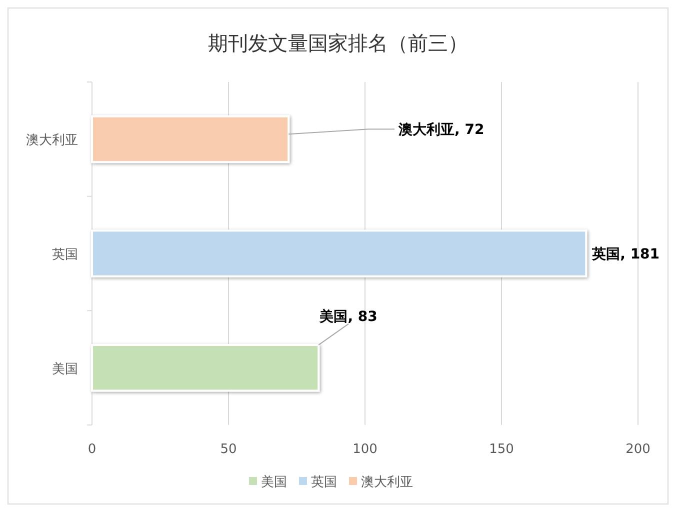  I want to click on legend-label: 英国, so click(324, 482).